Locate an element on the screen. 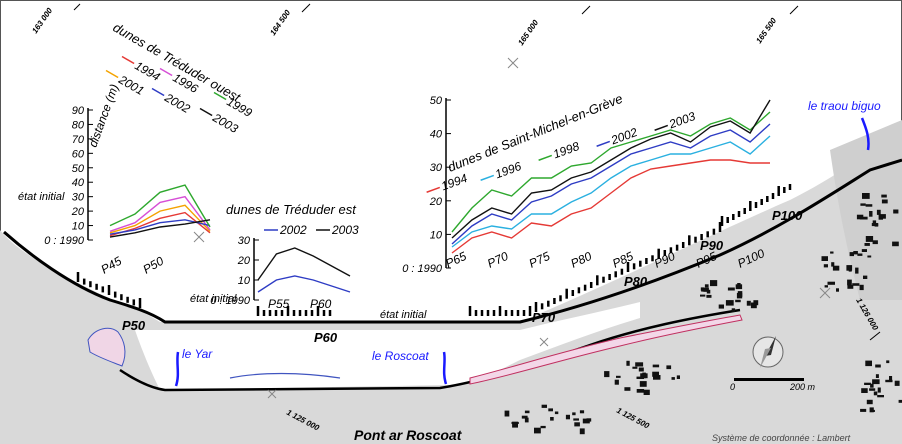 The width and height of the screenshot is (902, 444). y-tick-label: 90 is located at coordinates (78, 111).